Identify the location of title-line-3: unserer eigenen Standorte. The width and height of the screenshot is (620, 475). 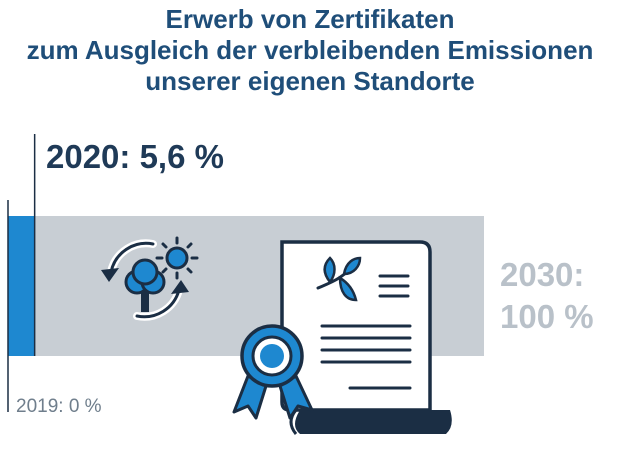
(310, 81).